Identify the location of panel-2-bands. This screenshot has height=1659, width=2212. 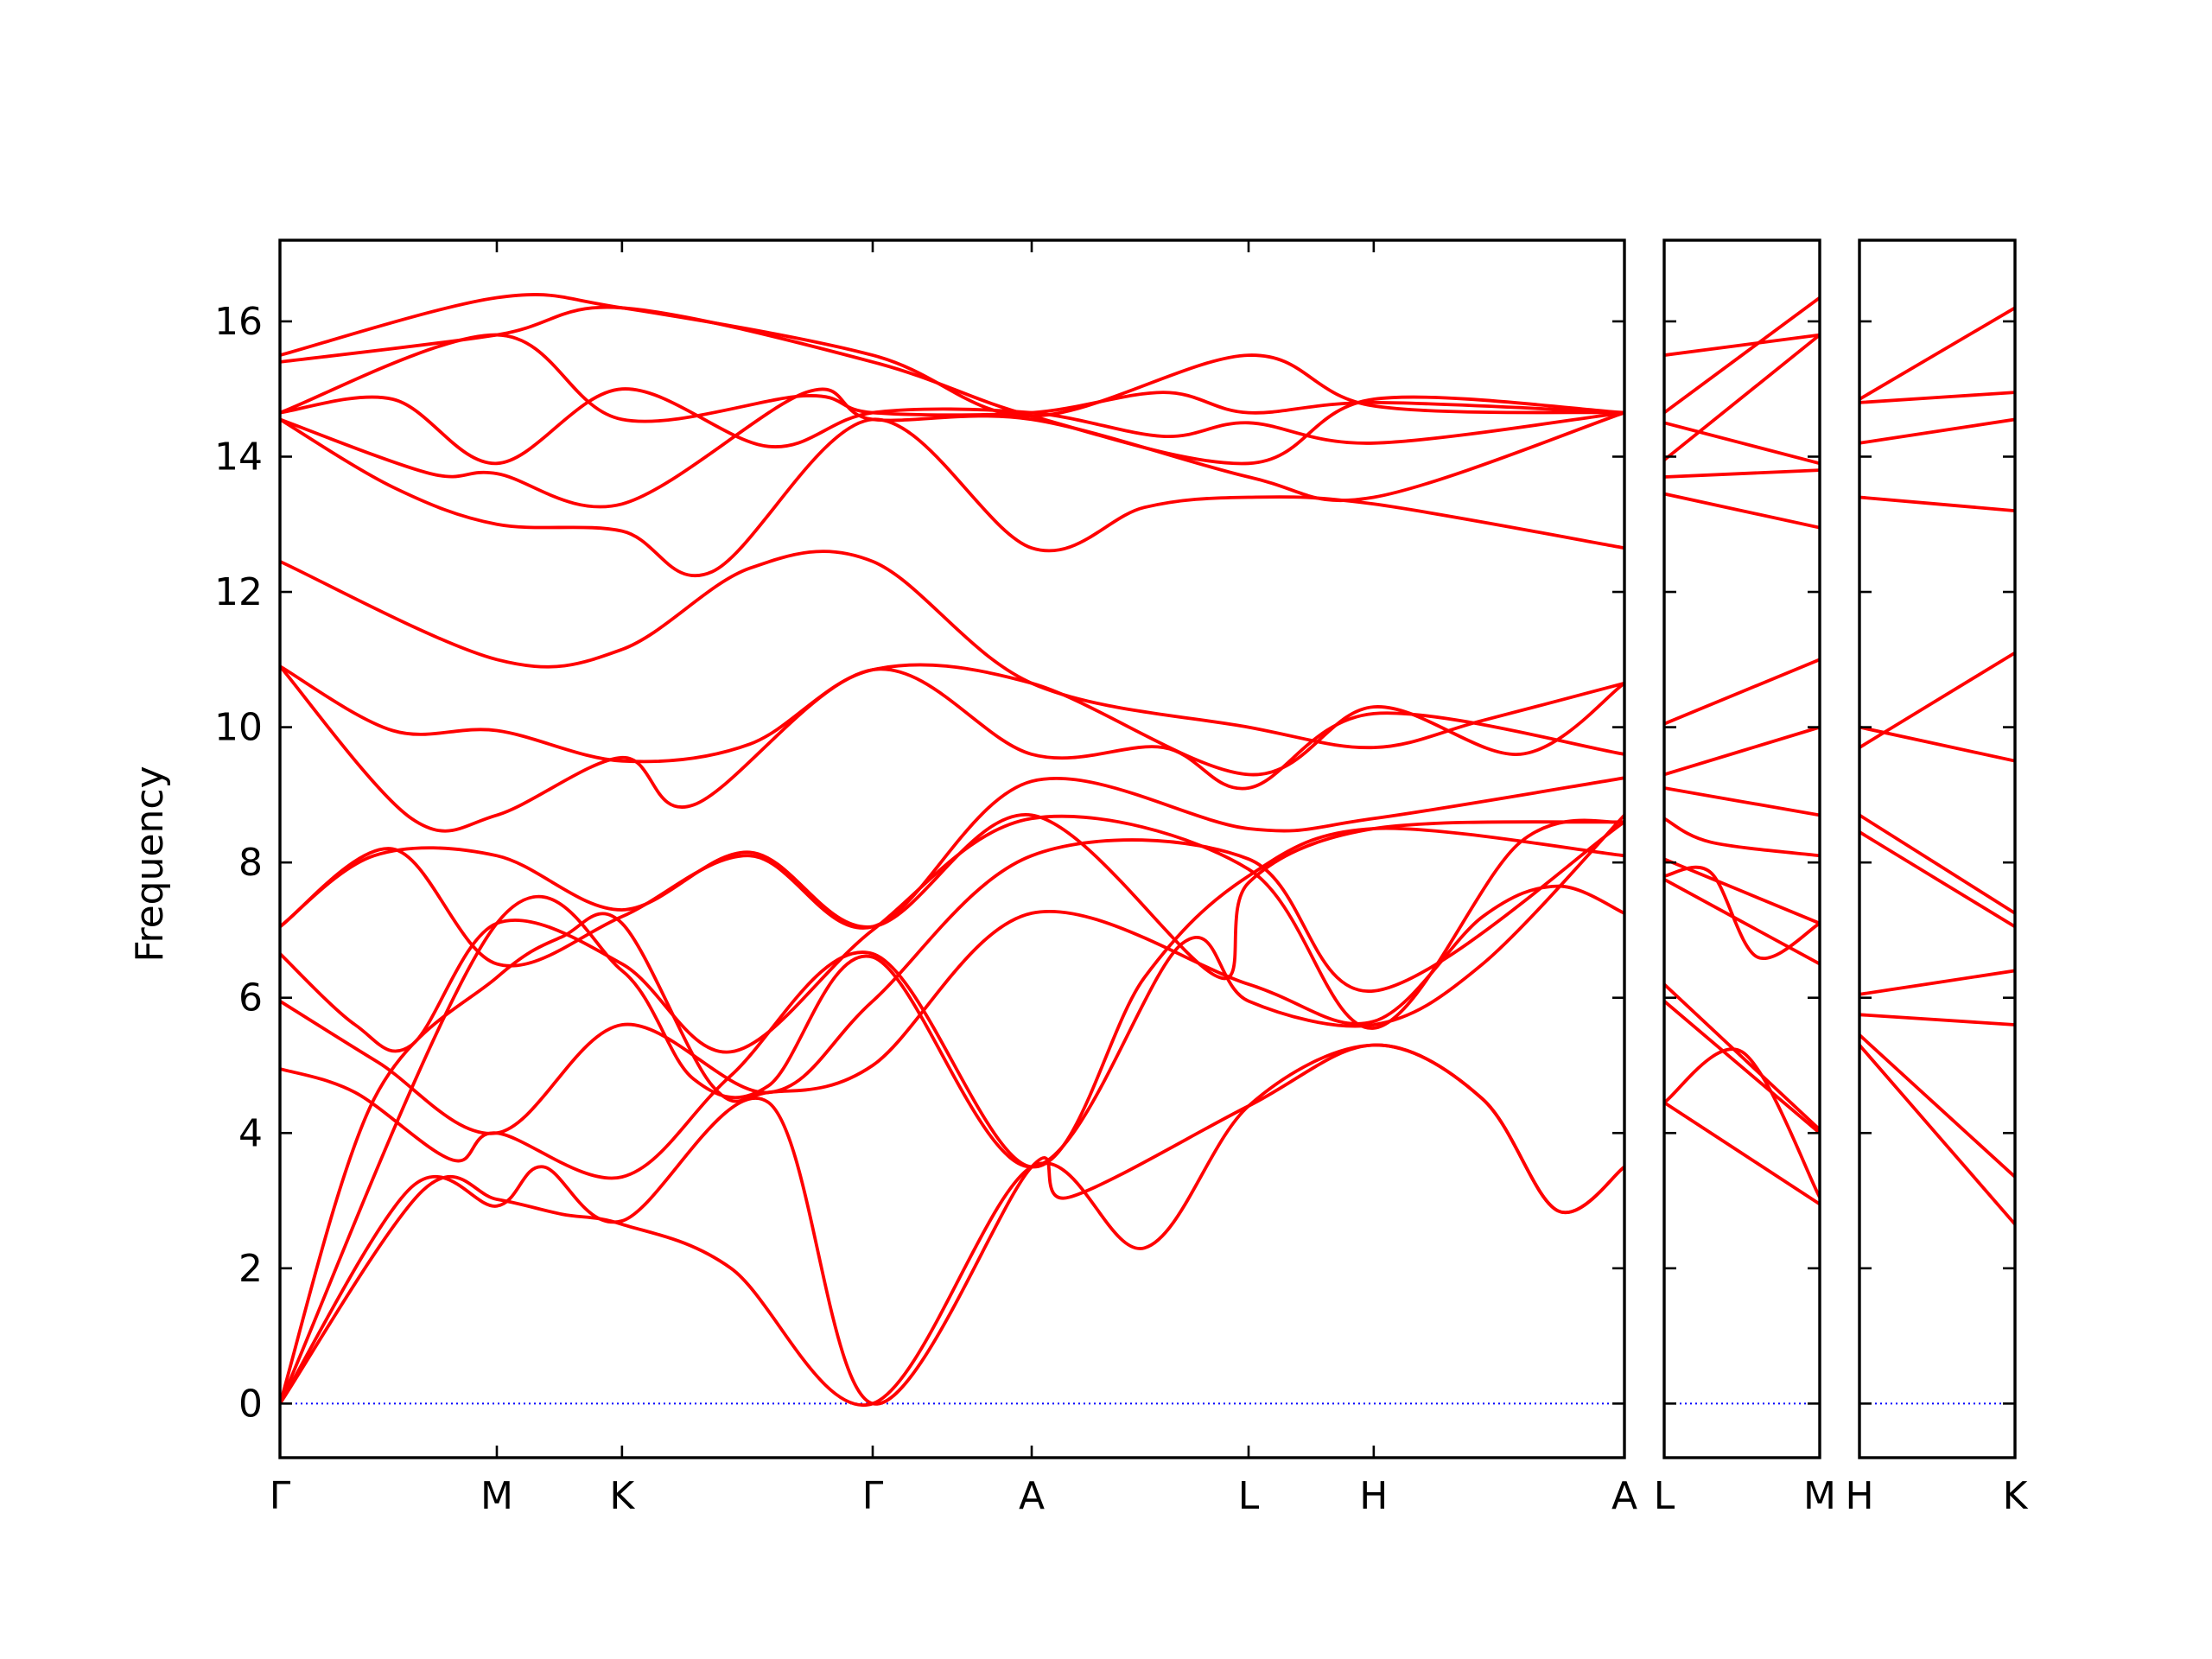
(1742, 850).